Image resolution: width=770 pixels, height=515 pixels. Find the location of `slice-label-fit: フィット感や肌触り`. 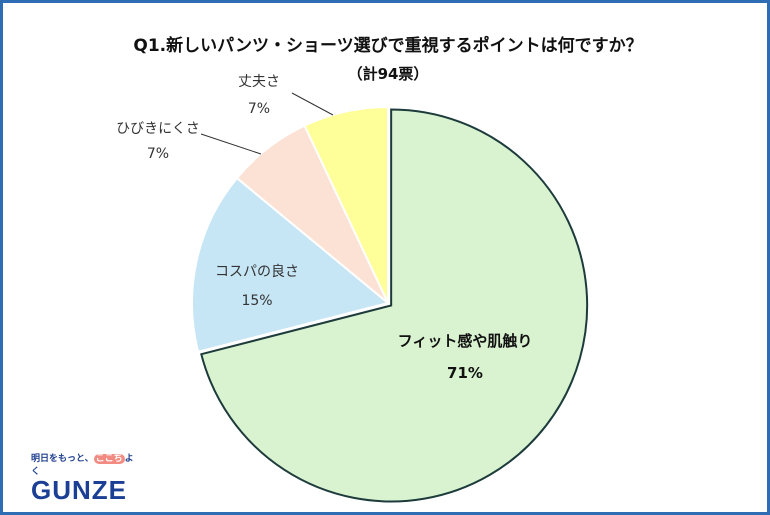

slice-label-fit: フィット感や肌触り is located at coordinates (465, 341).